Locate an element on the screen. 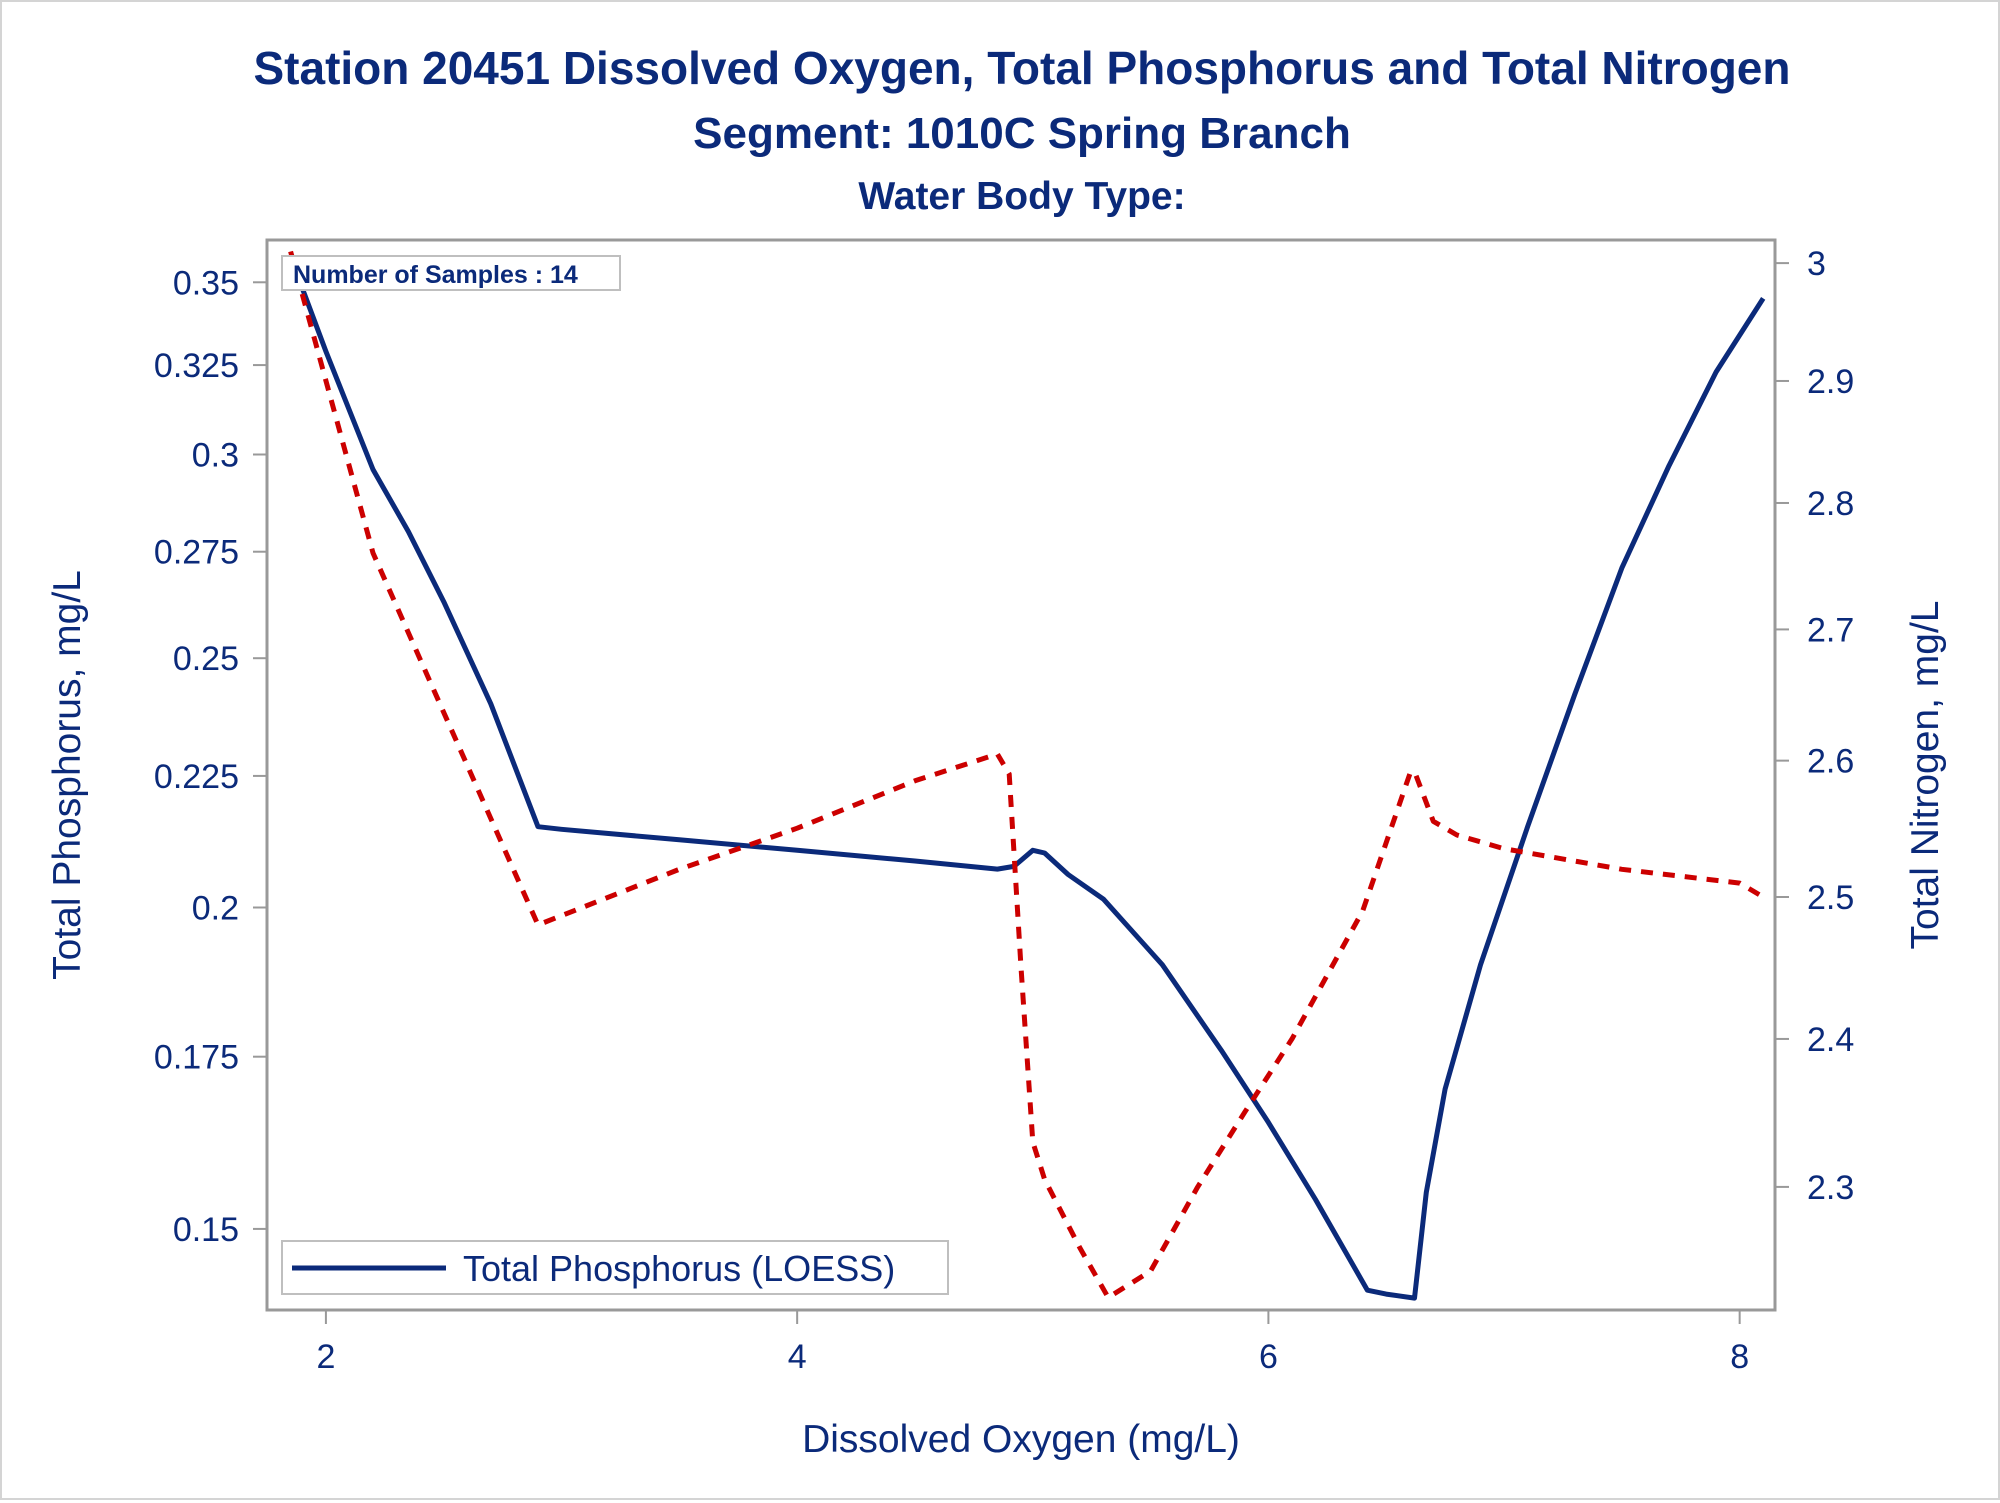  x-tick-label: 2 is located at coordinates (325, 1357).